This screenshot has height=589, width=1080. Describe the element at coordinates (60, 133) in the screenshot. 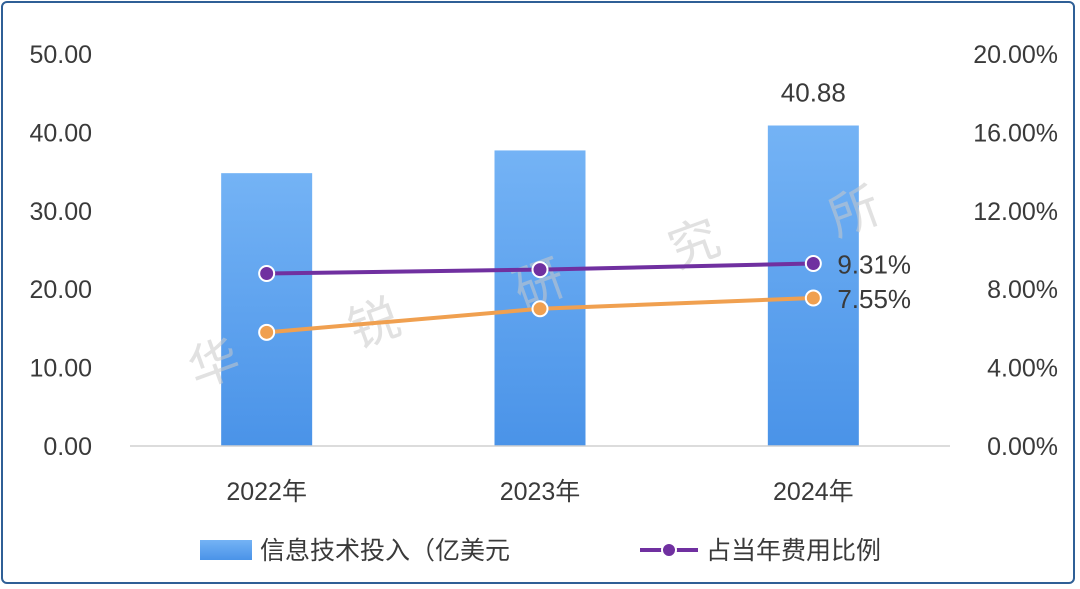

I see `y-left-tick-label: 40.00` at that location.